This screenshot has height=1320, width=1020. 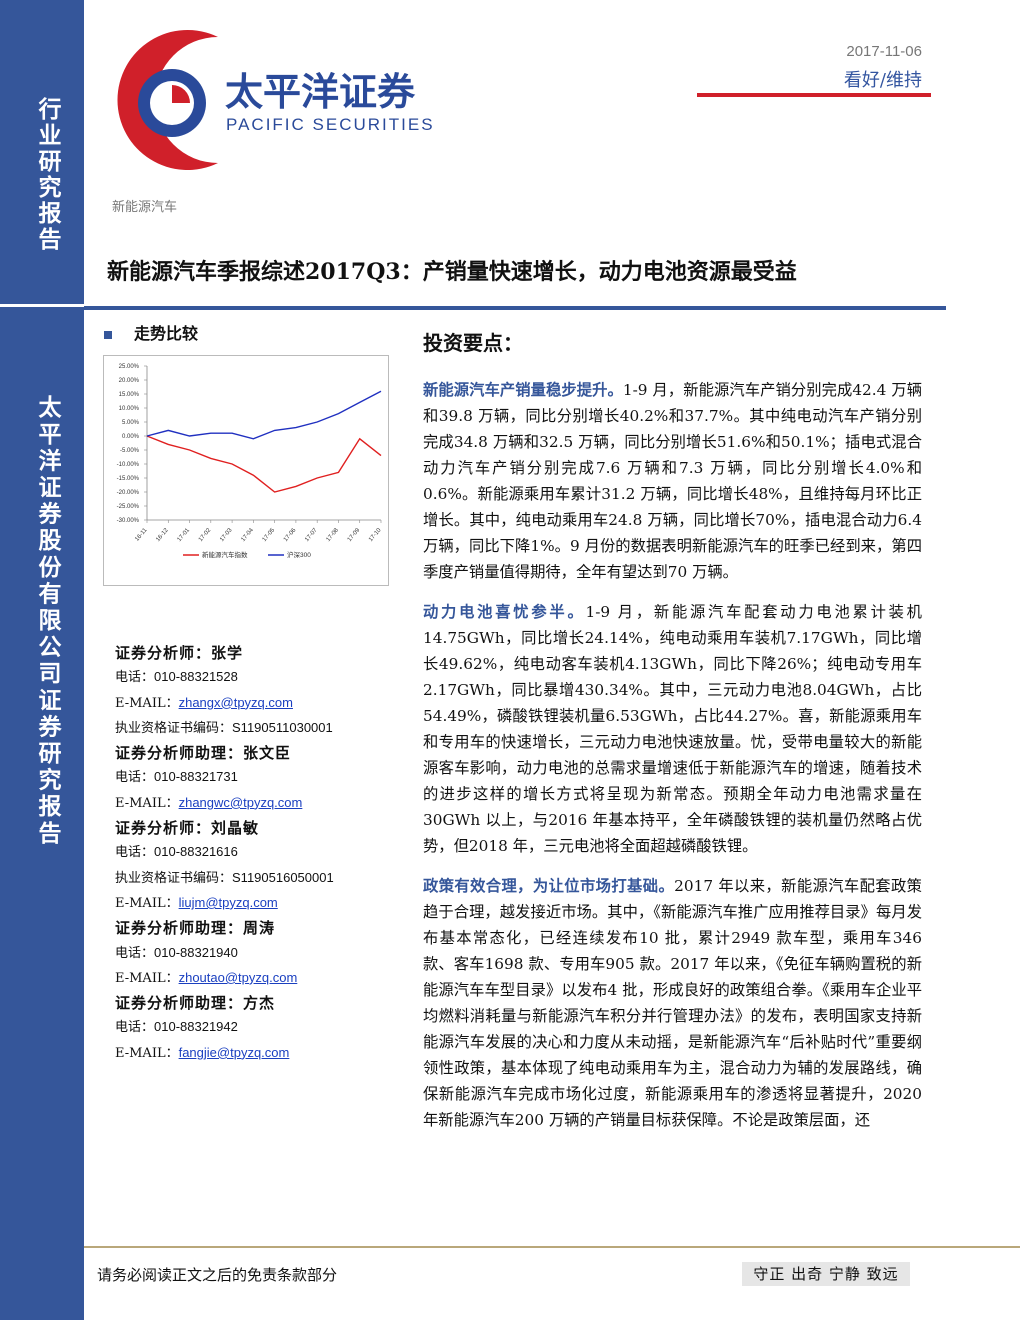 I want to click on sidebar, so click(x=42, y=660).